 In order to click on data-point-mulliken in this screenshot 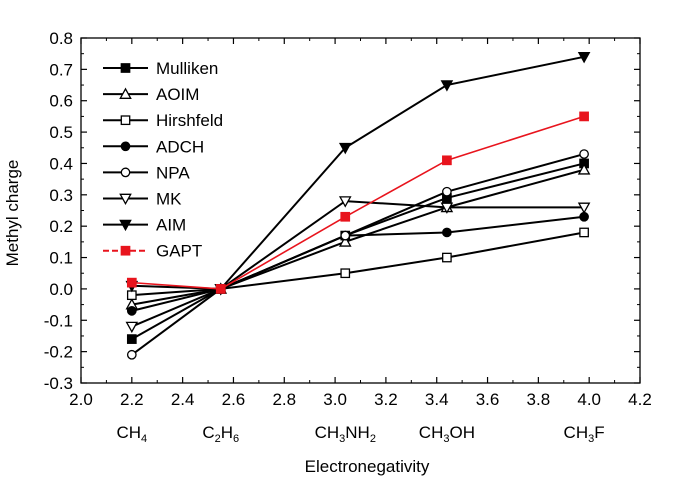, I will do `click(131, 339)`.